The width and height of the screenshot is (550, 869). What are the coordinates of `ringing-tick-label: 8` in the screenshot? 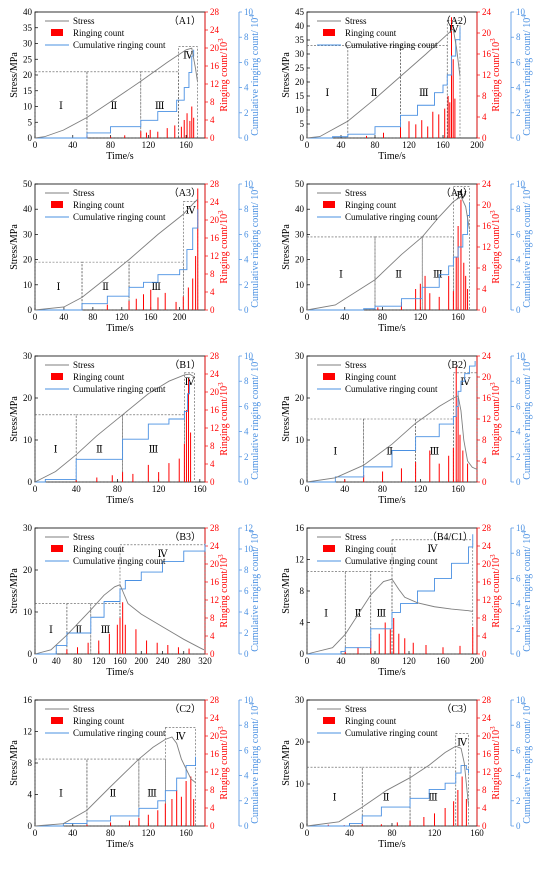 It's located at (212, 102).